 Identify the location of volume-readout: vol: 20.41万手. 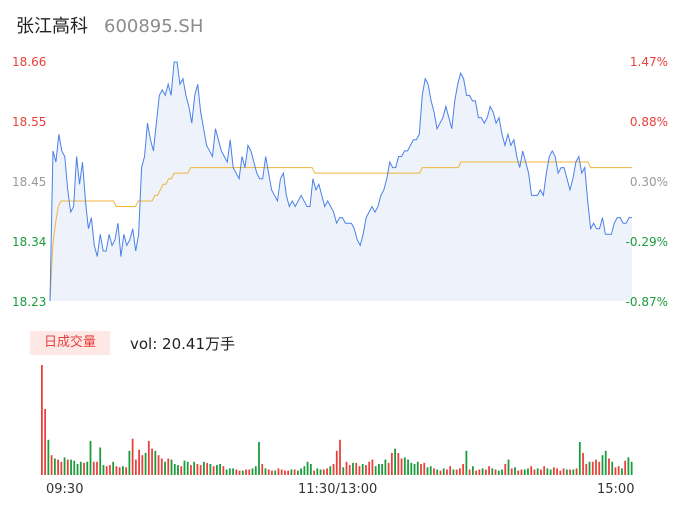
(182, 344).